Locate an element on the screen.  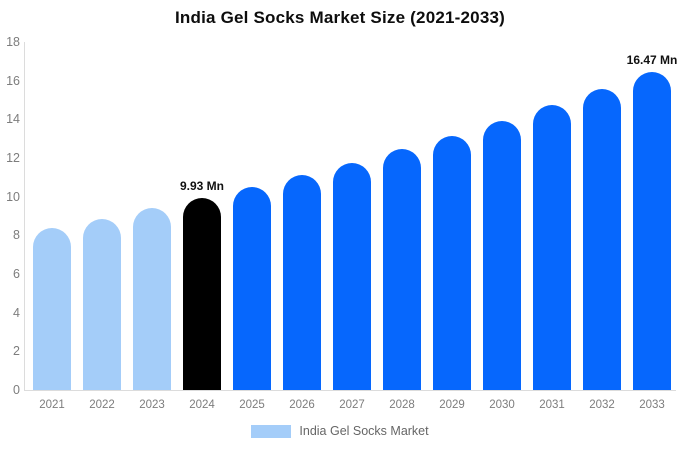
x-axis-label-2024: 2024 is located at coordinates (202, 405).